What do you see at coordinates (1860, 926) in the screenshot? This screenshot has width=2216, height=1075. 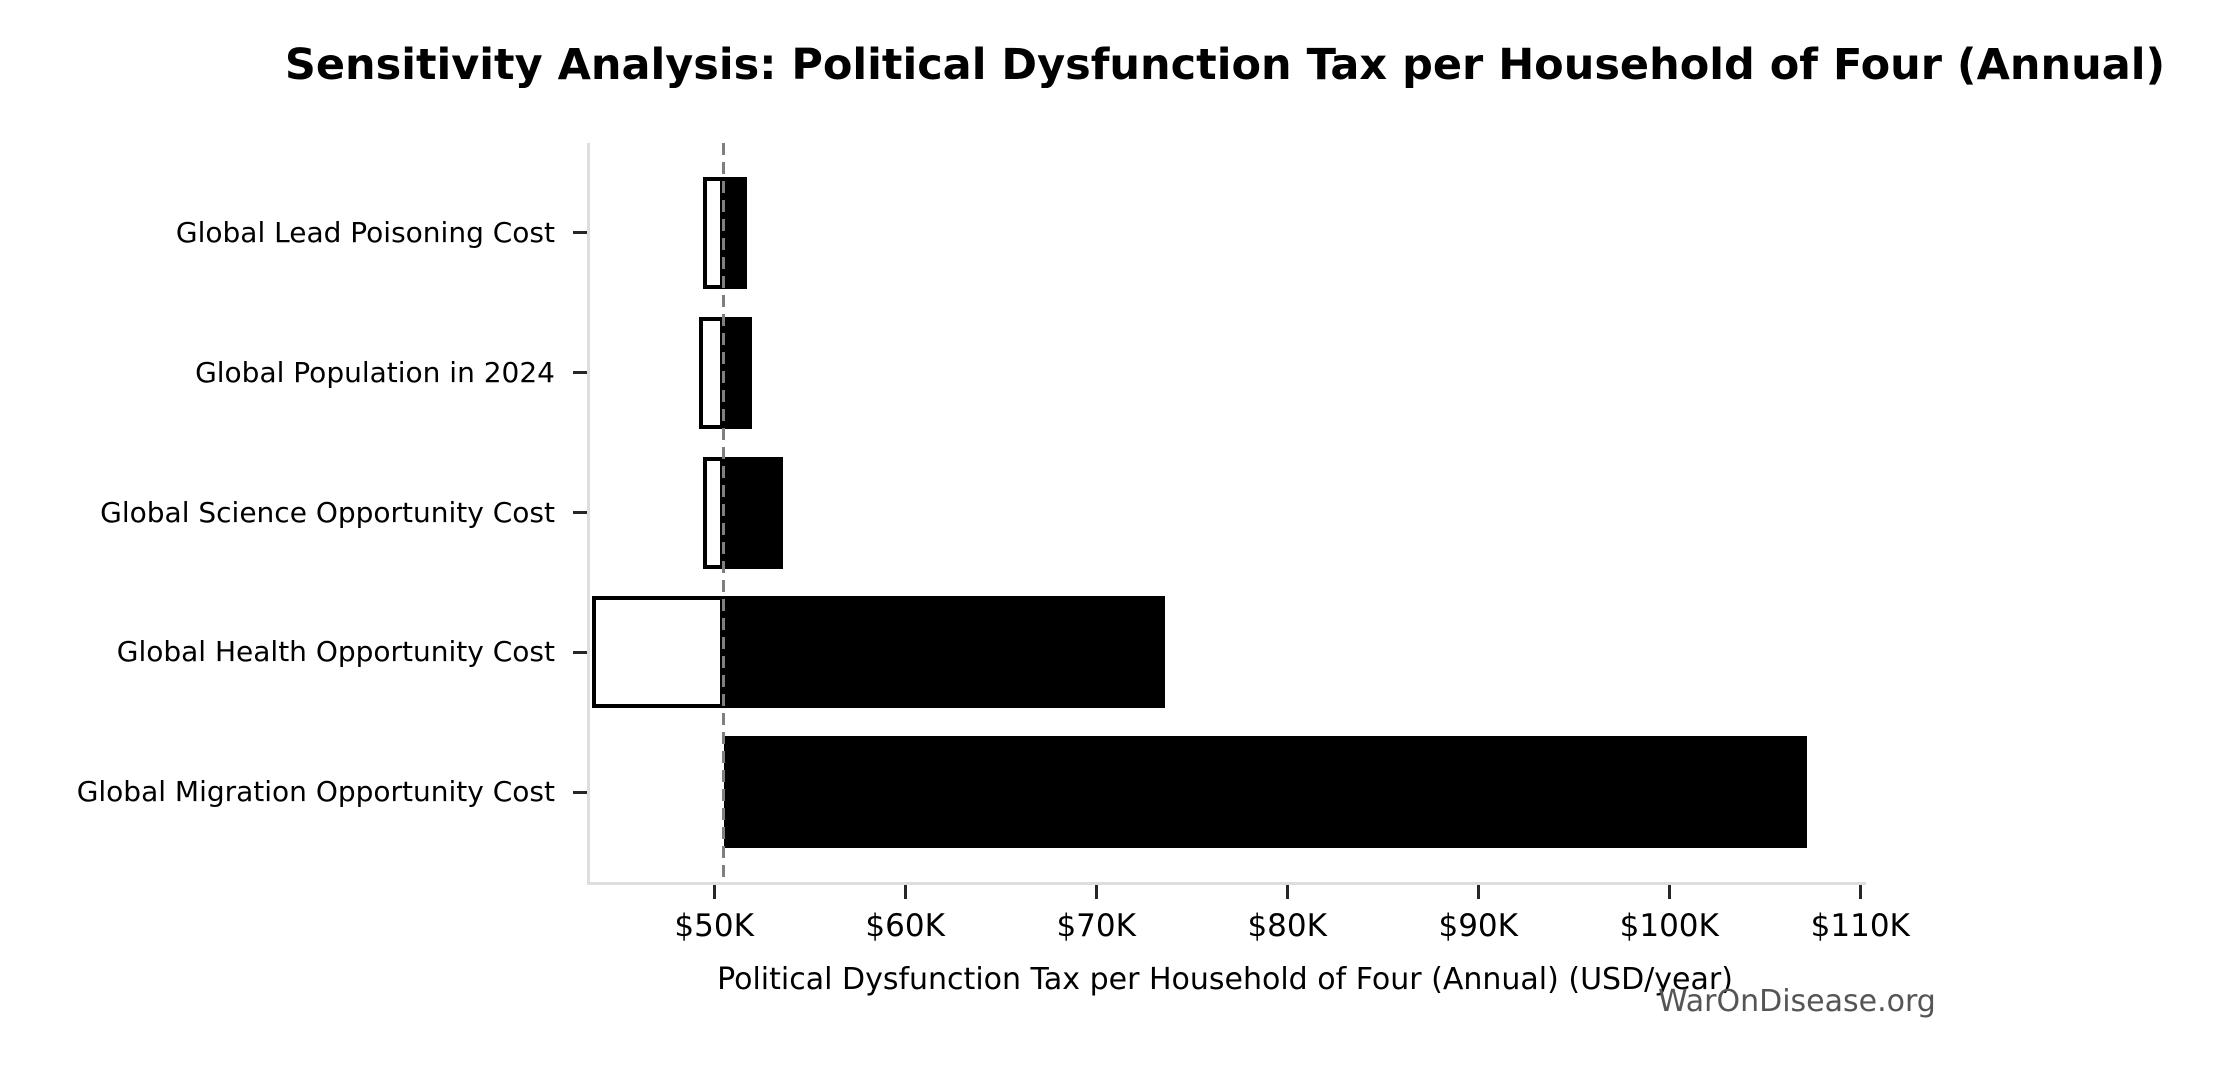 I see `x-tick-label: $110K` at bounding box center [1860, 926].